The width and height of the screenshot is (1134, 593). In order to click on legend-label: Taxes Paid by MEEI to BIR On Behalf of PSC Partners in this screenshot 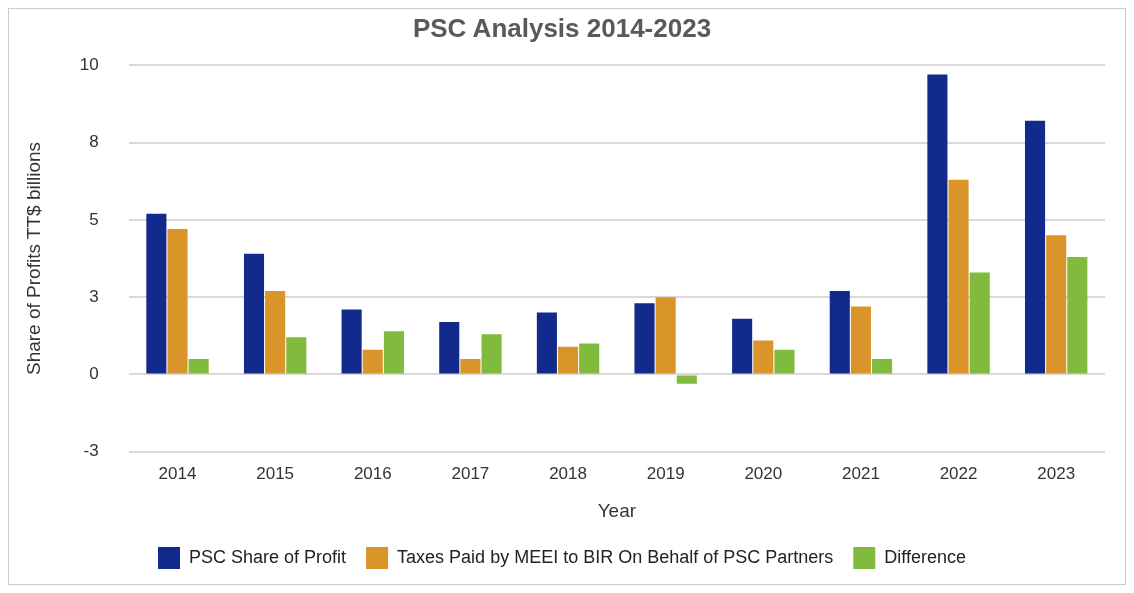, I will do `click(615, 556)`.